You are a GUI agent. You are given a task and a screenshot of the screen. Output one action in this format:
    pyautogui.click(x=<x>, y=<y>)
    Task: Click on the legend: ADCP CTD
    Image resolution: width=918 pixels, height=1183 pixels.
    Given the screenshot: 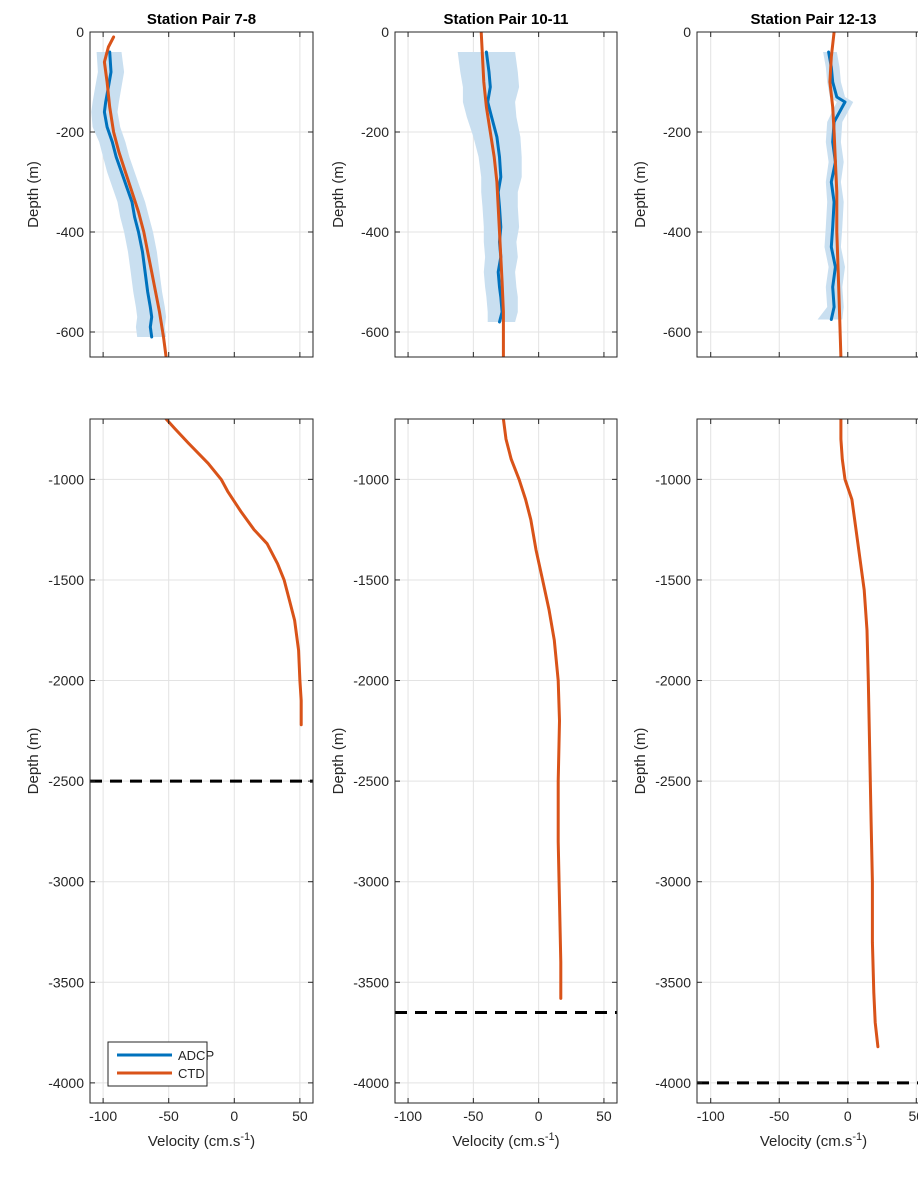 What is the action you would take?
    pyautogui.click(x=160, y=1064)
    